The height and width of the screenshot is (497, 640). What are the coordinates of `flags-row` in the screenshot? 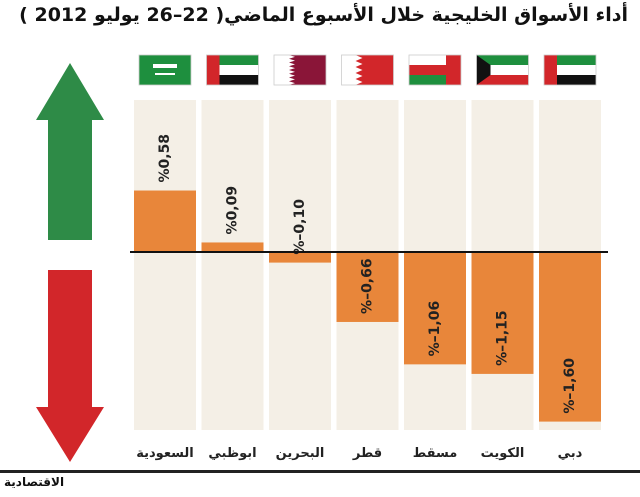 It's located at (367, 70).